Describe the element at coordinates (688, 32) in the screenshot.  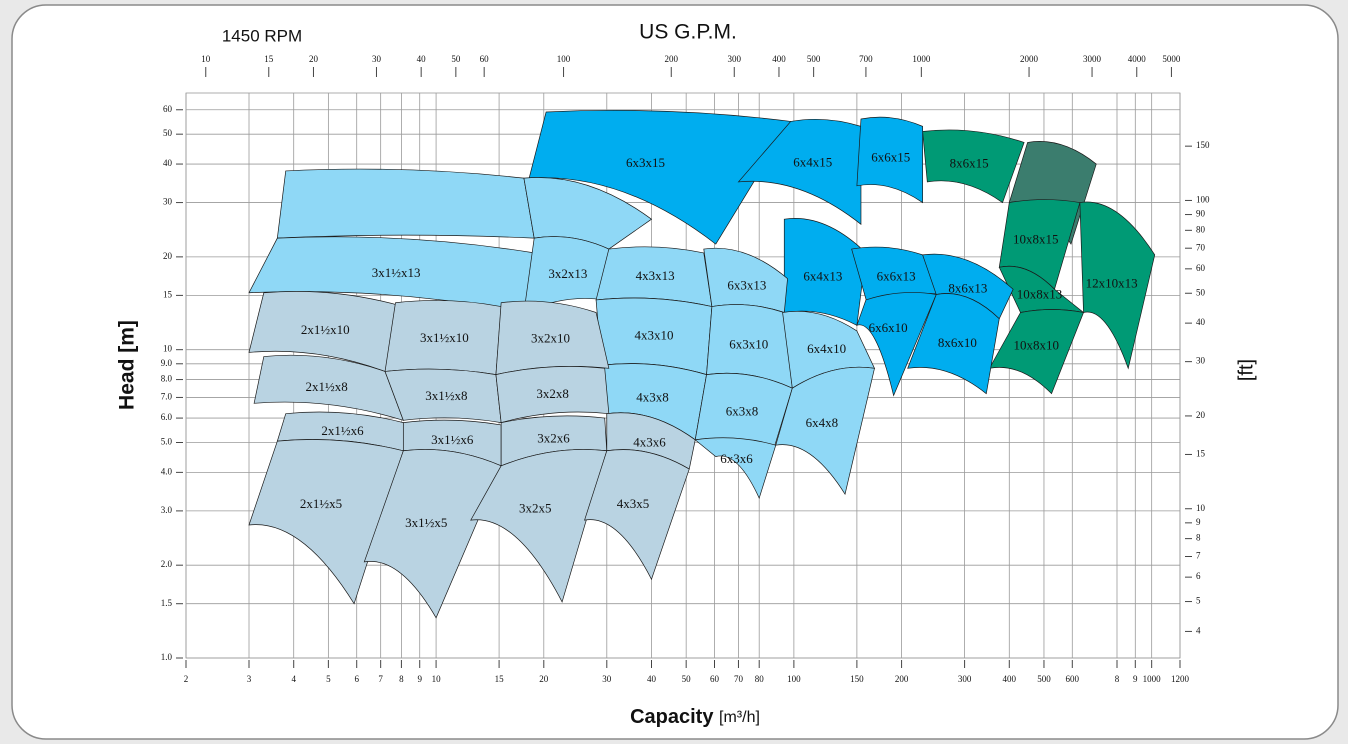
I see `chart-title: US G.P.M.` at that location.